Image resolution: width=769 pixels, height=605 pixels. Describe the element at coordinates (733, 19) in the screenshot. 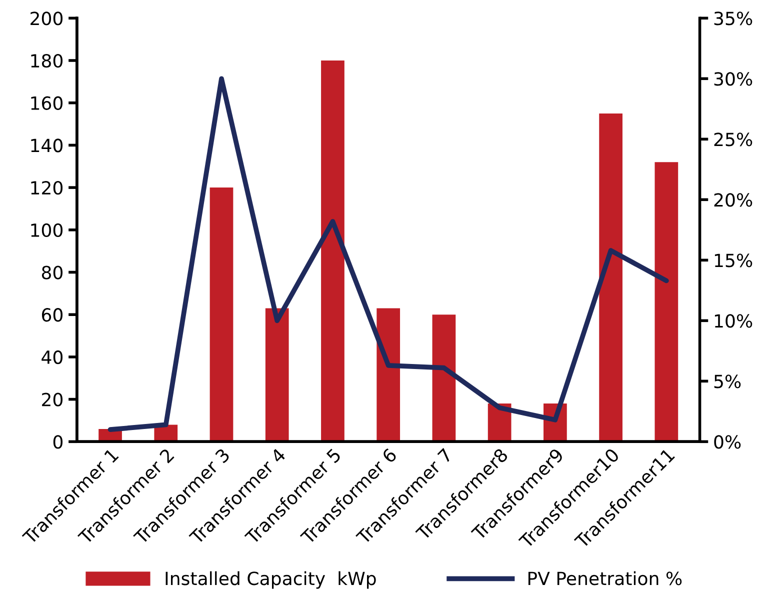

I see `y2-tick-label: 35%` at that location.